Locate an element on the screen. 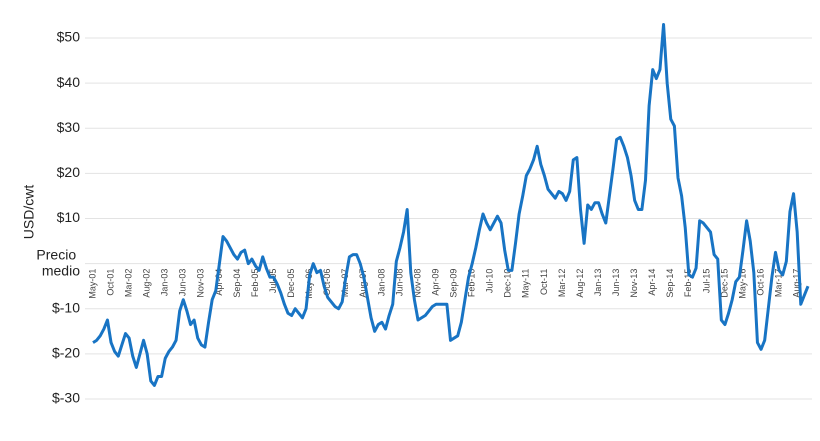 Image resolution: width=820 pixels, height=441 pixels. x-tick-label: Sep-04 is located at coordinates (237, 283).